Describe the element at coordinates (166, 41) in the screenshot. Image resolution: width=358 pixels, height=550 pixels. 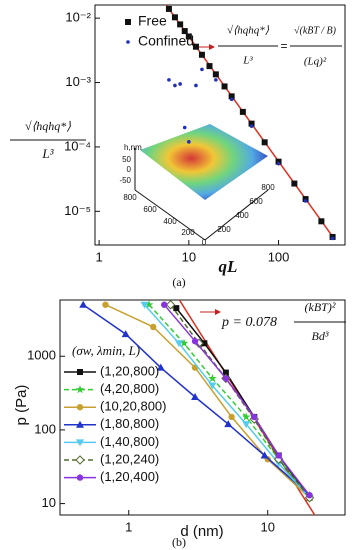
I see `legend-label: Confined` at that location.